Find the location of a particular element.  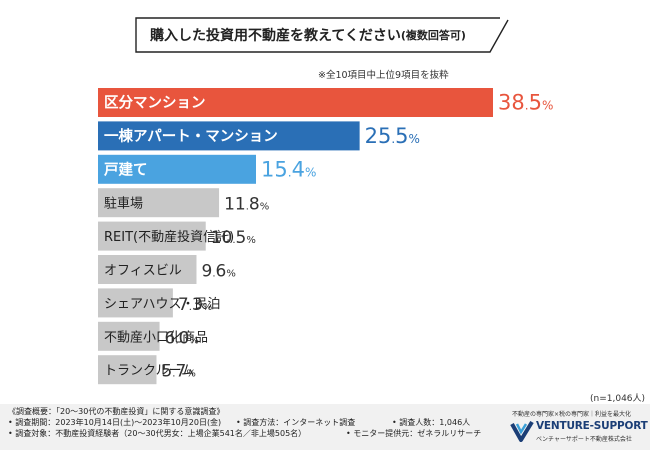

survey-period: • 調査期間：2023年10月14日(土)〜2023年10月20日(金) is located at coordinates (115, 422).